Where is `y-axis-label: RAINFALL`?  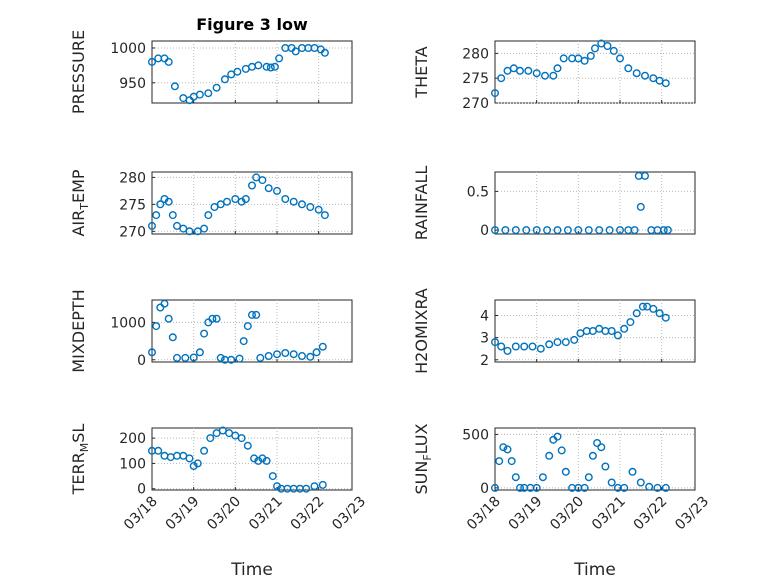 y-axis-label: RAINFALL is located at coordinates (421, 203).